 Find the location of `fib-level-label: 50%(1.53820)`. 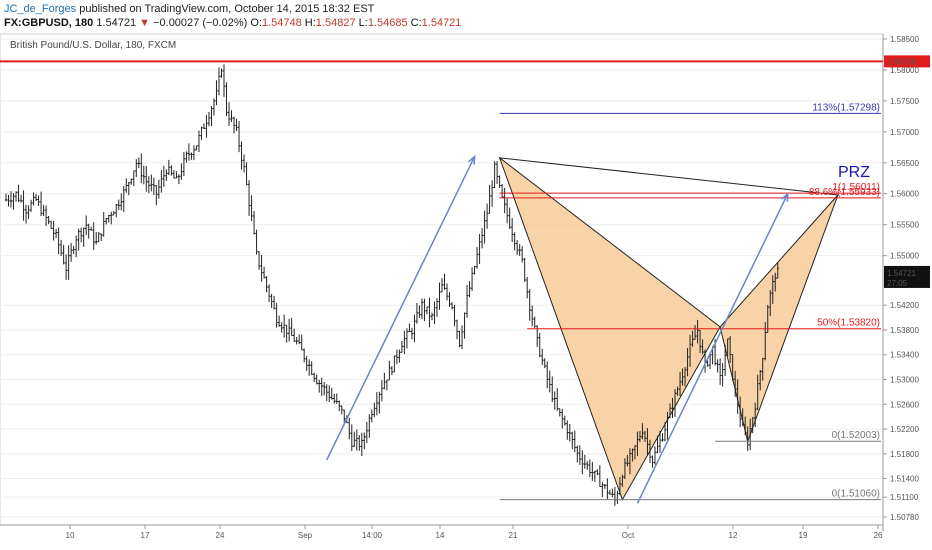

fib-level-label: 50%(1.53820) is located at coordinates (848, 323).